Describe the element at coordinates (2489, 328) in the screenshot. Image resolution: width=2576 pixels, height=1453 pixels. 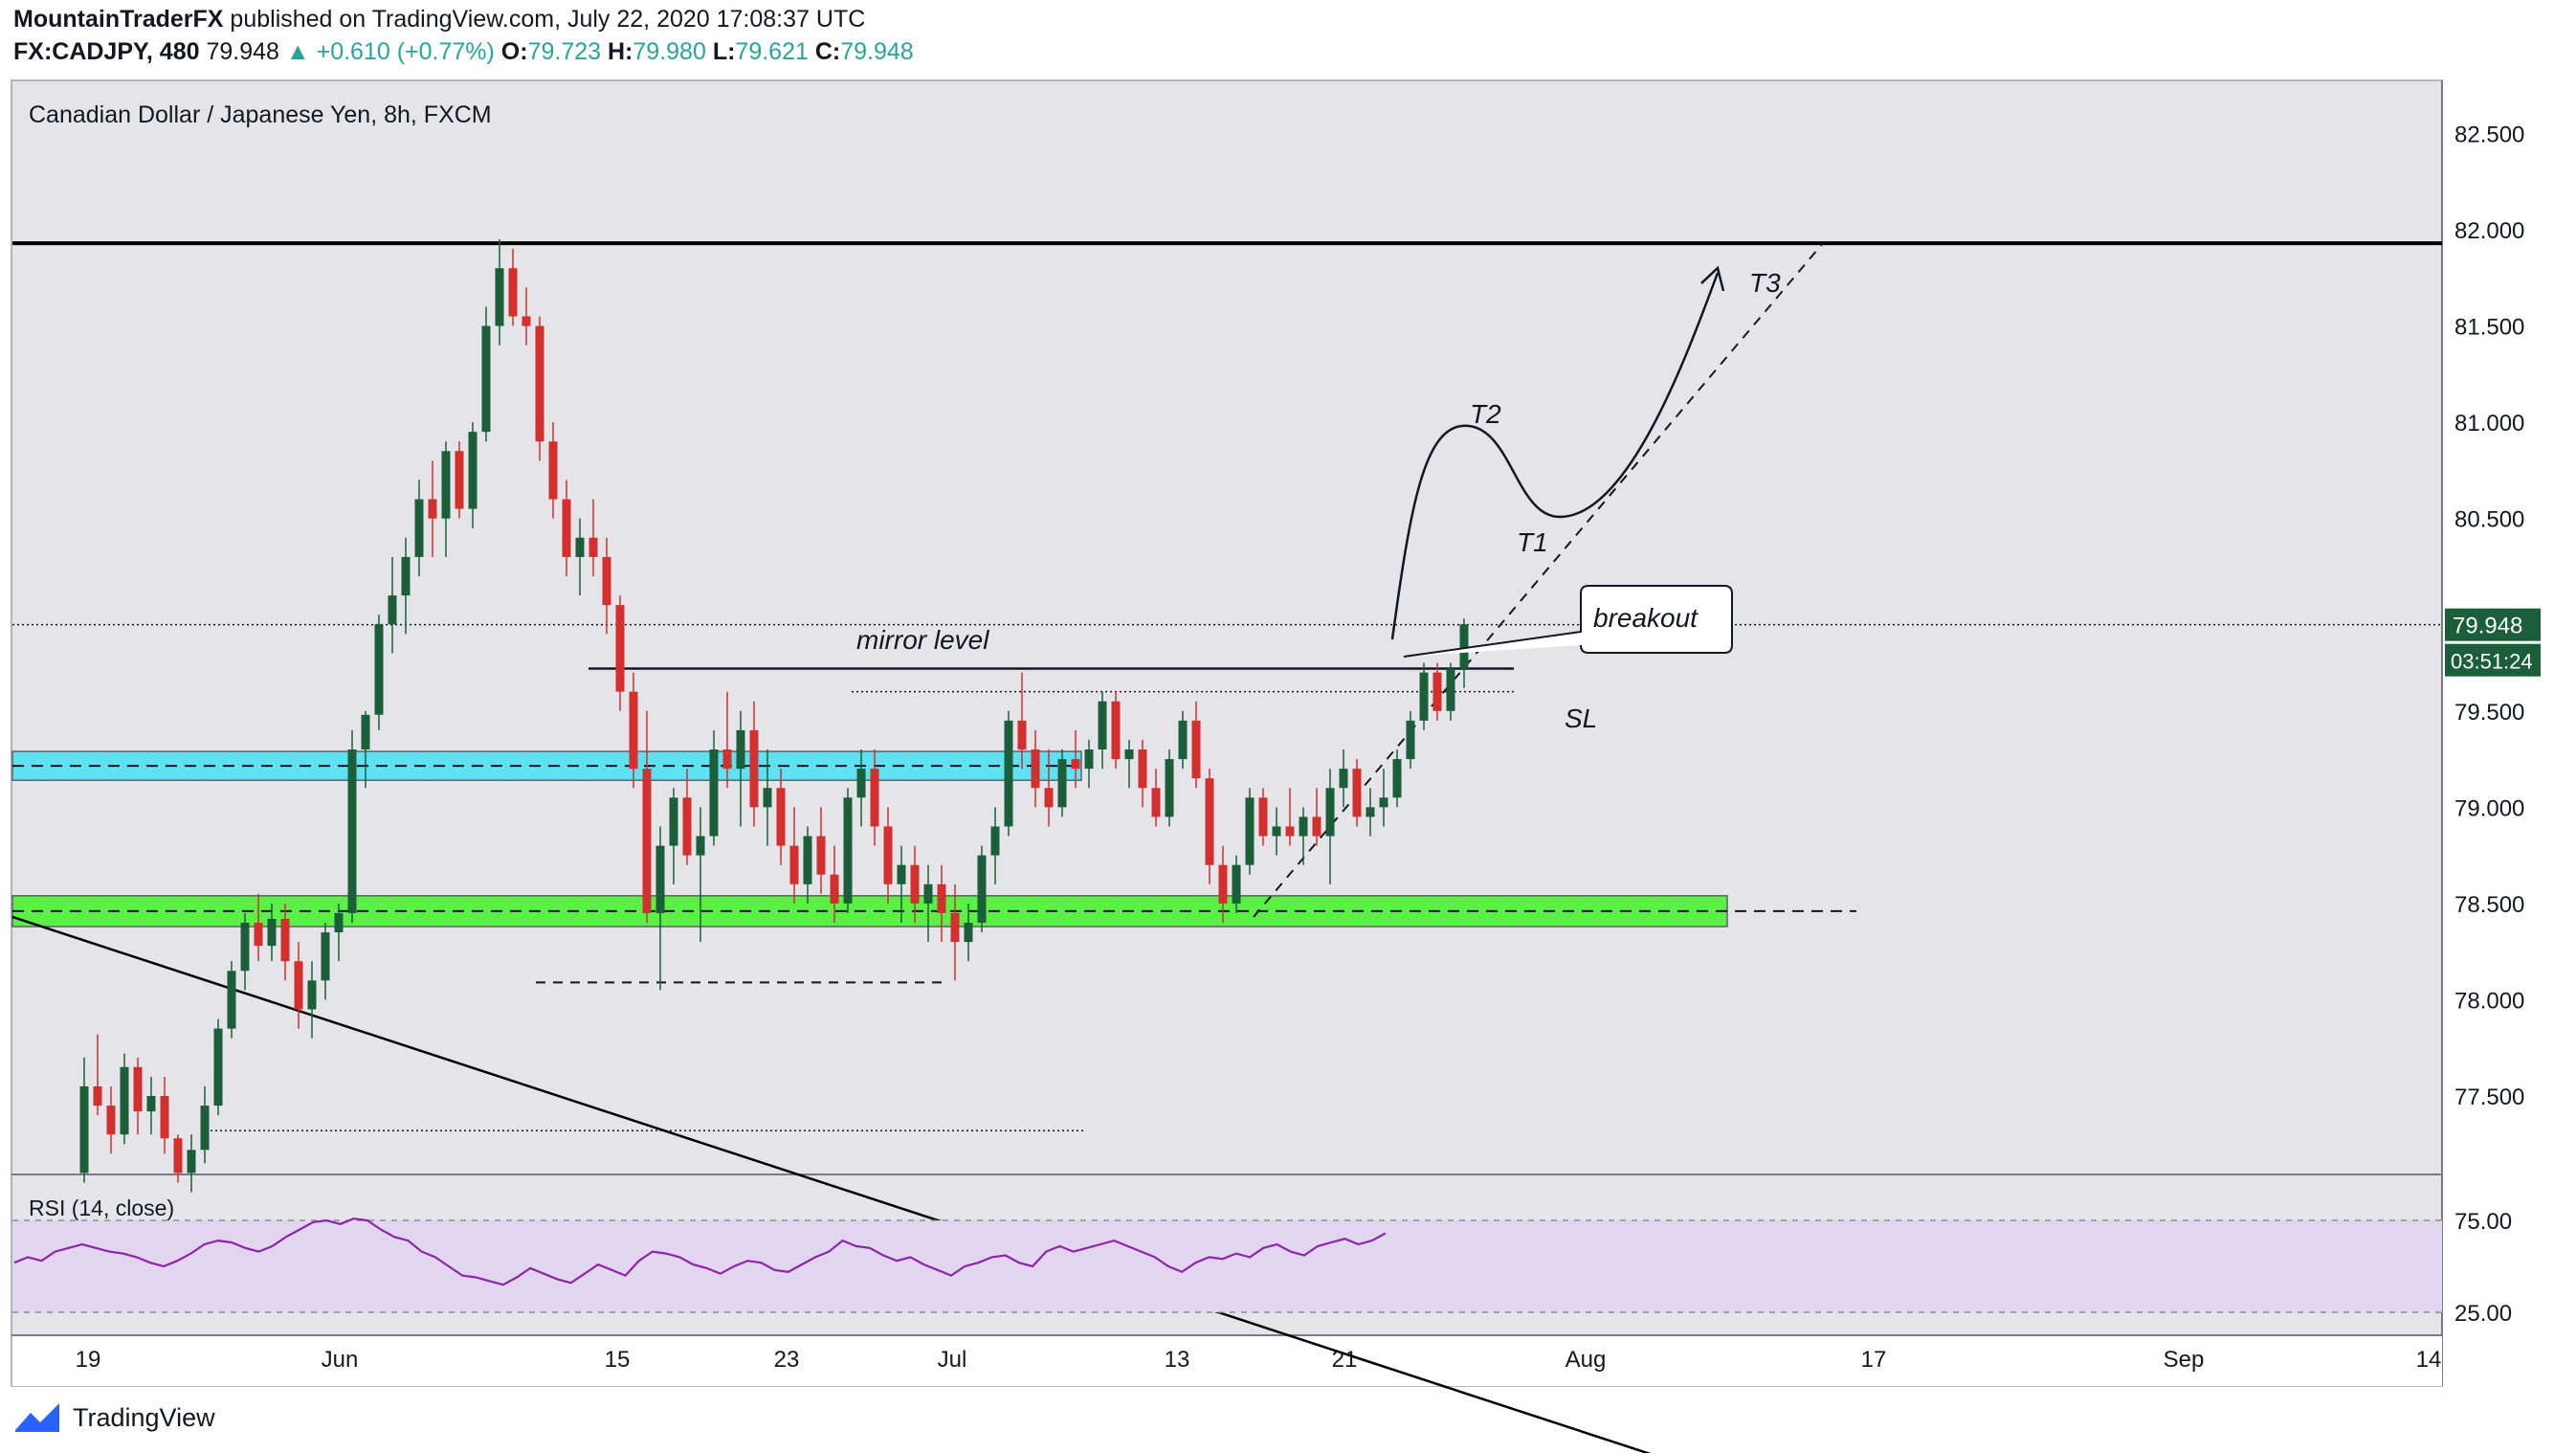
I see `price-tick-label: 81.500` at that location.